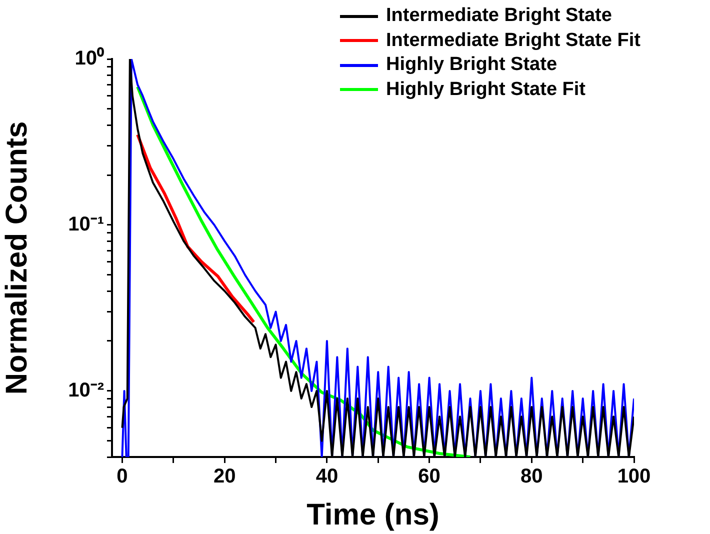 This screenshot has height=534, width=710. What do you see at coordinates (122, 477) in the screenshot?
I see `x-tick-label: 0` at bounding box center [122, 477].